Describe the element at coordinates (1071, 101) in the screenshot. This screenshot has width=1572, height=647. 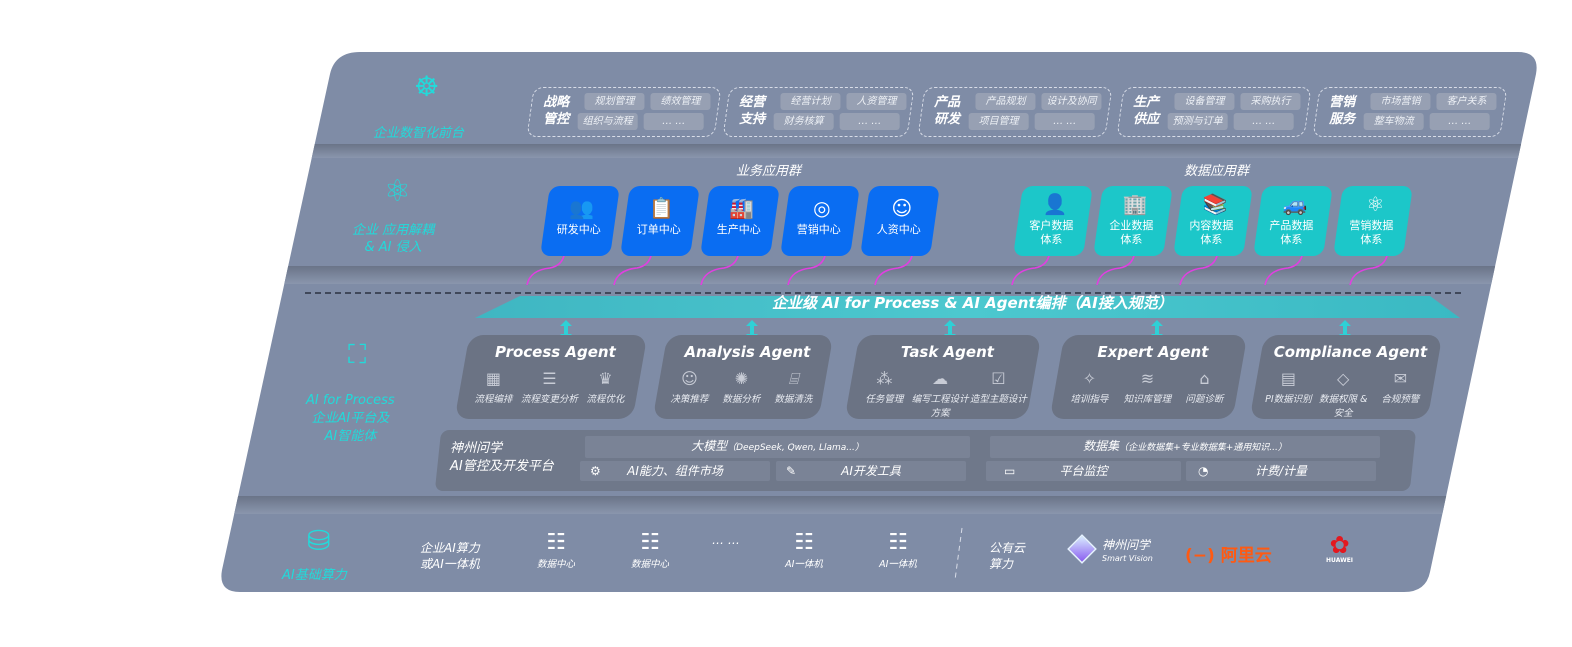
I see `domain-chip: 设计及协同` at that location.